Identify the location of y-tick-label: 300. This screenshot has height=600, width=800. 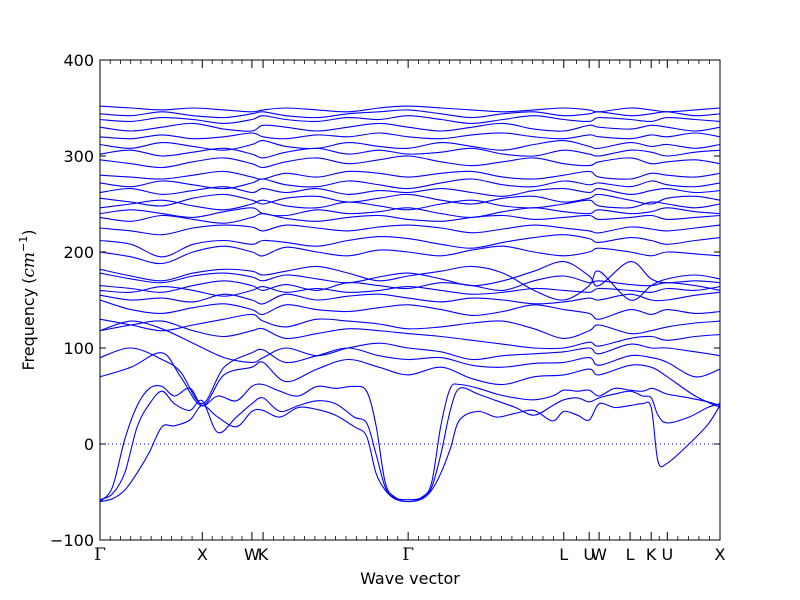
(78, 156).